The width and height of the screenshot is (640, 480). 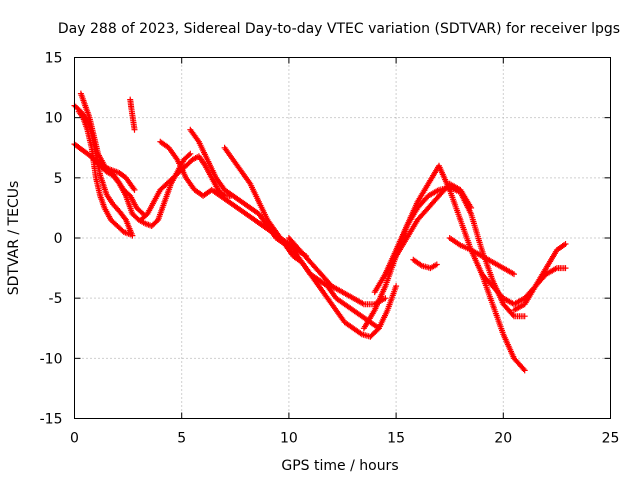 What do you see at coordinates (51, 420) in the screenshot?
I see `y-tick-label: -15` at bounding box center [51, 420].